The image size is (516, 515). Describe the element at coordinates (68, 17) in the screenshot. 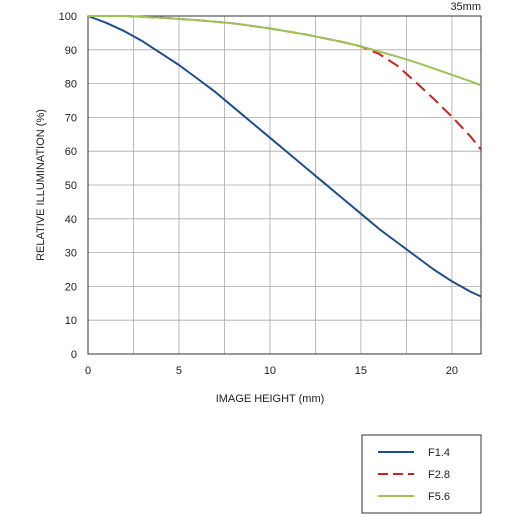

I see `y-tick-label: 100` at that location.